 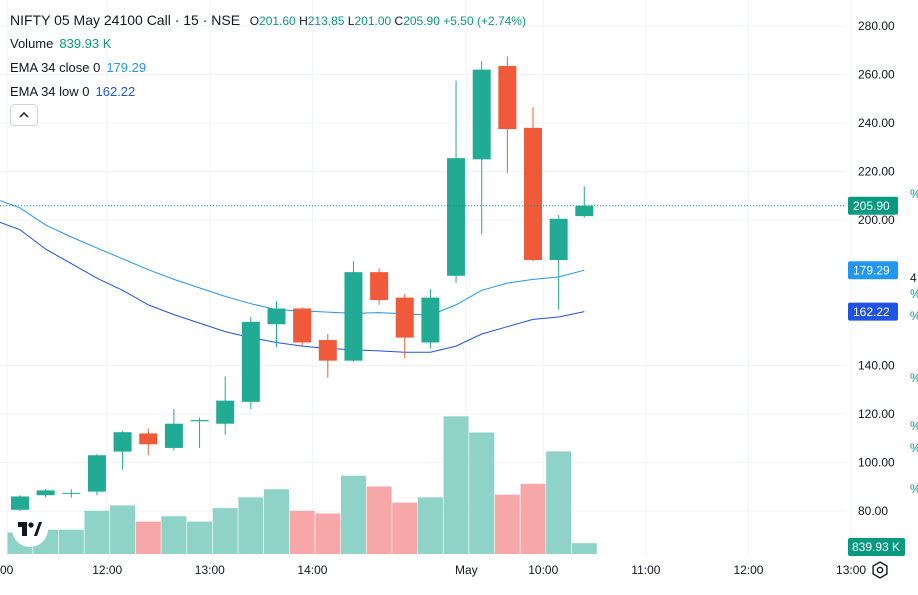 What do you see at coordinates (913, 278) in the screenshot?
I see `edge-glyph: 4` at bounding box center [913, 278].